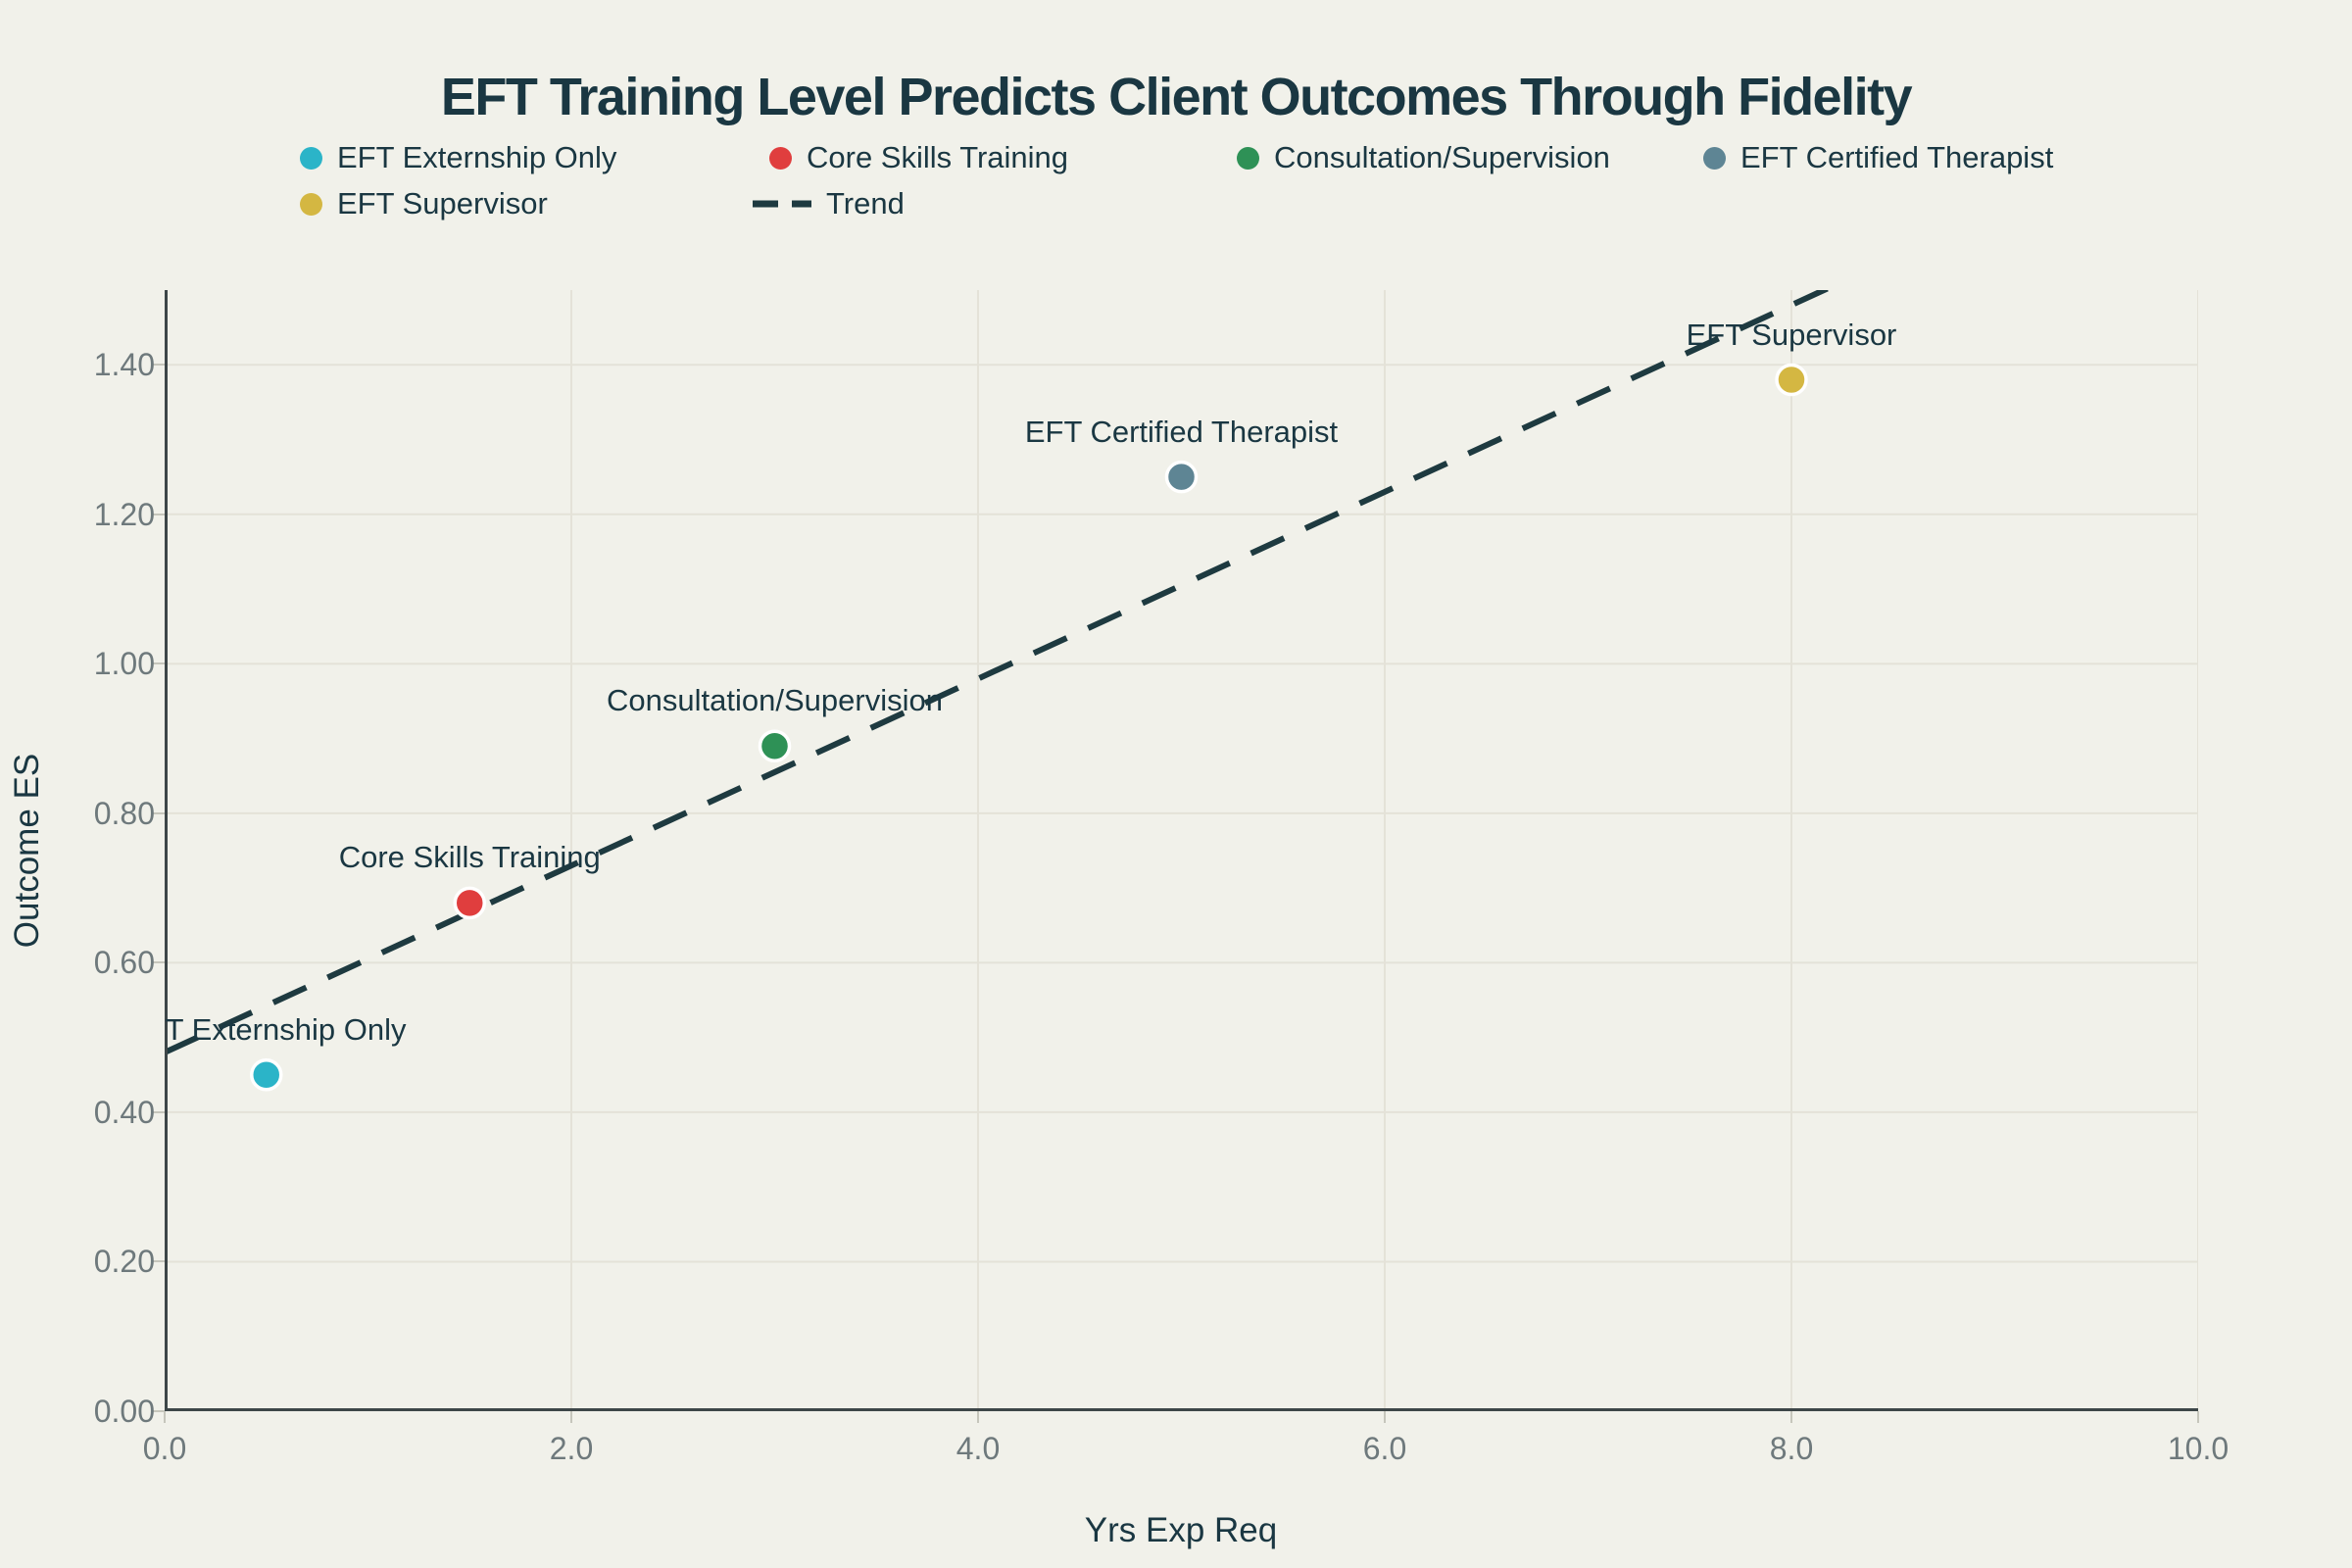 This screenshot has width=2352, height=1568. Describe the element at coordinates (1791, 1448) in the screenshot. I see `x-tick-label: 8.0` at that location.